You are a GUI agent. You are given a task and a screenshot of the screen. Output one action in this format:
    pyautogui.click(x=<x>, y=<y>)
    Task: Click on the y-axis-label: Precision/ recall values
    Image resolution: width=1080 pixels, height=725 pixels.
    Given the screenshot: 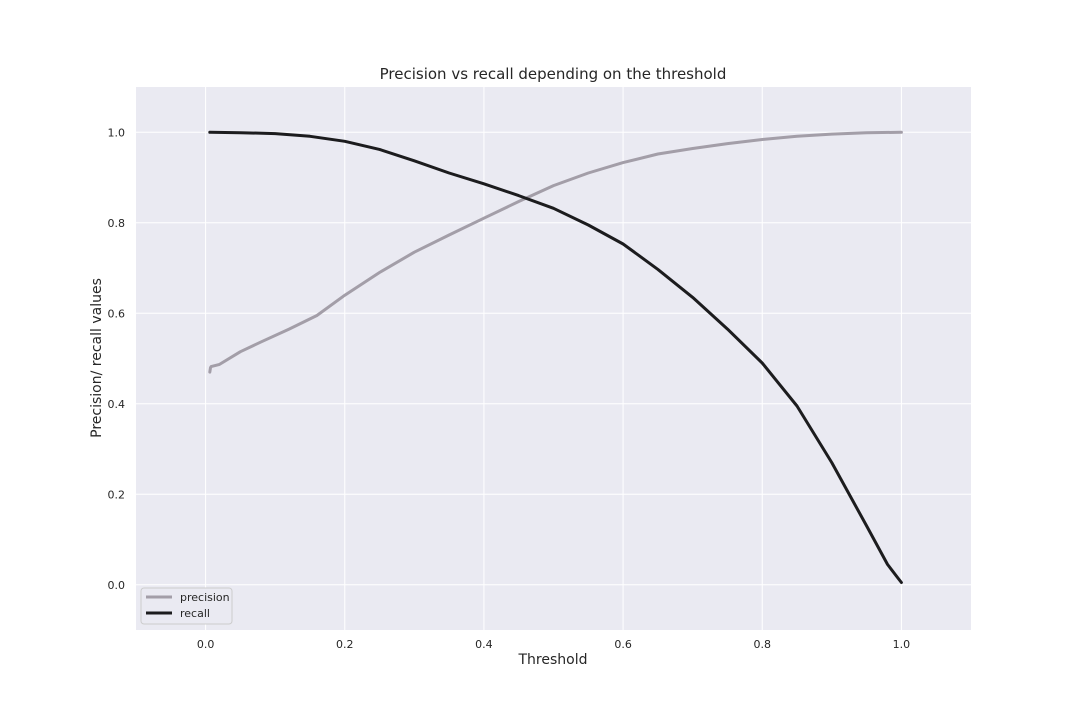 What is the action you would take?
    pyautogui.click(x=97, y=358)
    